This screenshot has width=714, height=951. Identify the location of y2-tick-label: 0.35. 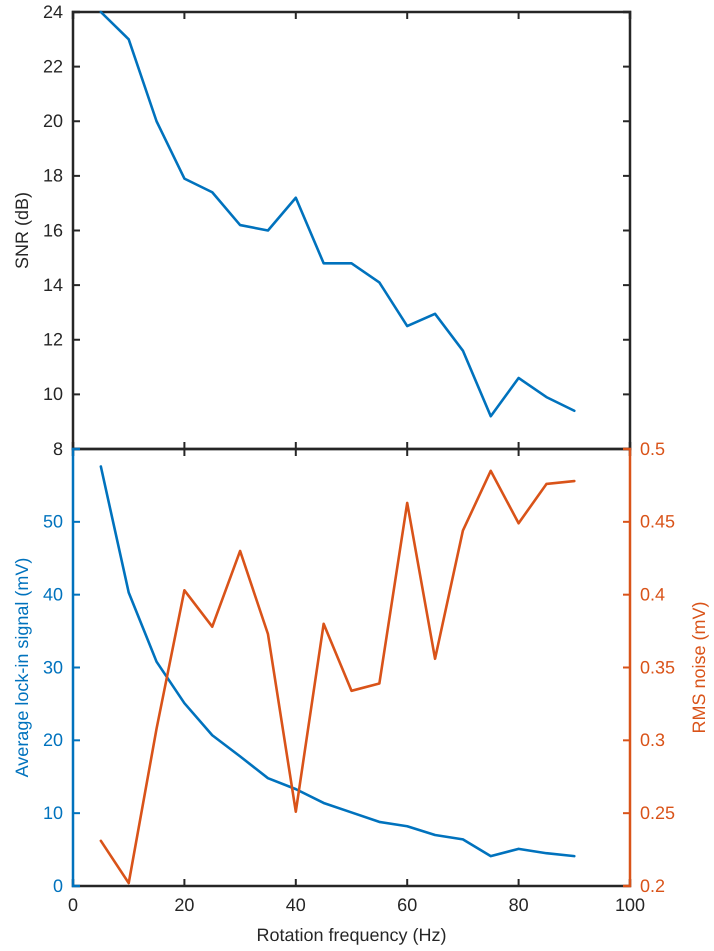
(658, 667).